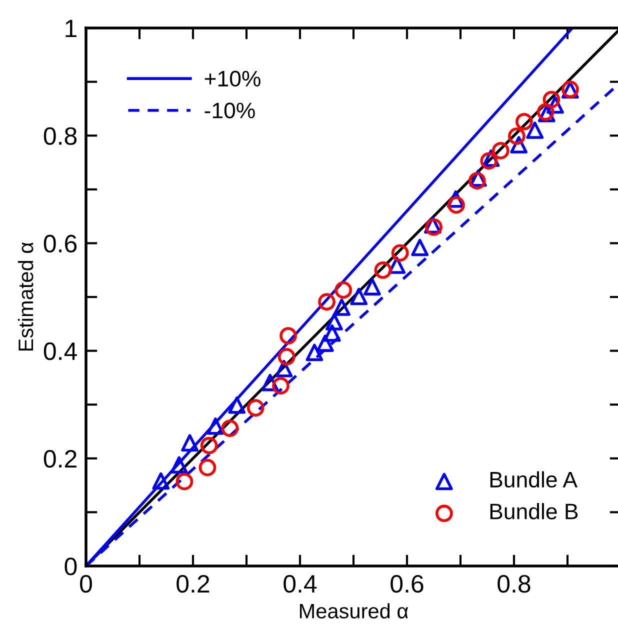 The width and height of the screenshot is (618, 632). I want to click on y-tick-label: 0.4, so click(60, 351).